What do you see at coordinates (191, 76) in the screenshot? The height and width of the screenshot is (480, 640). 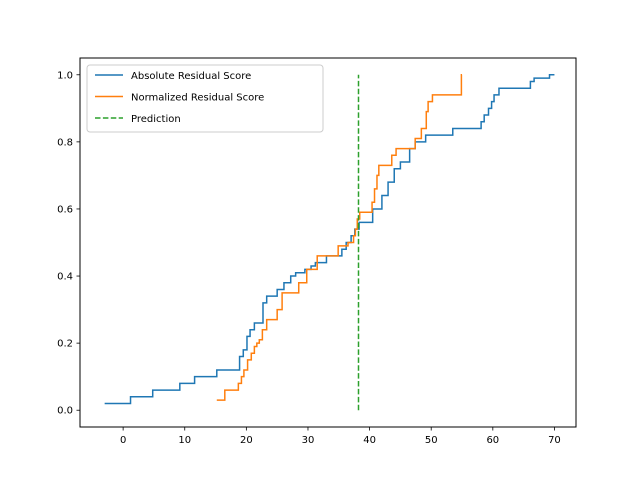 I see `legend-label-absolute-residual-score: Absolute Residual Score` at bounding box center [191, 76].